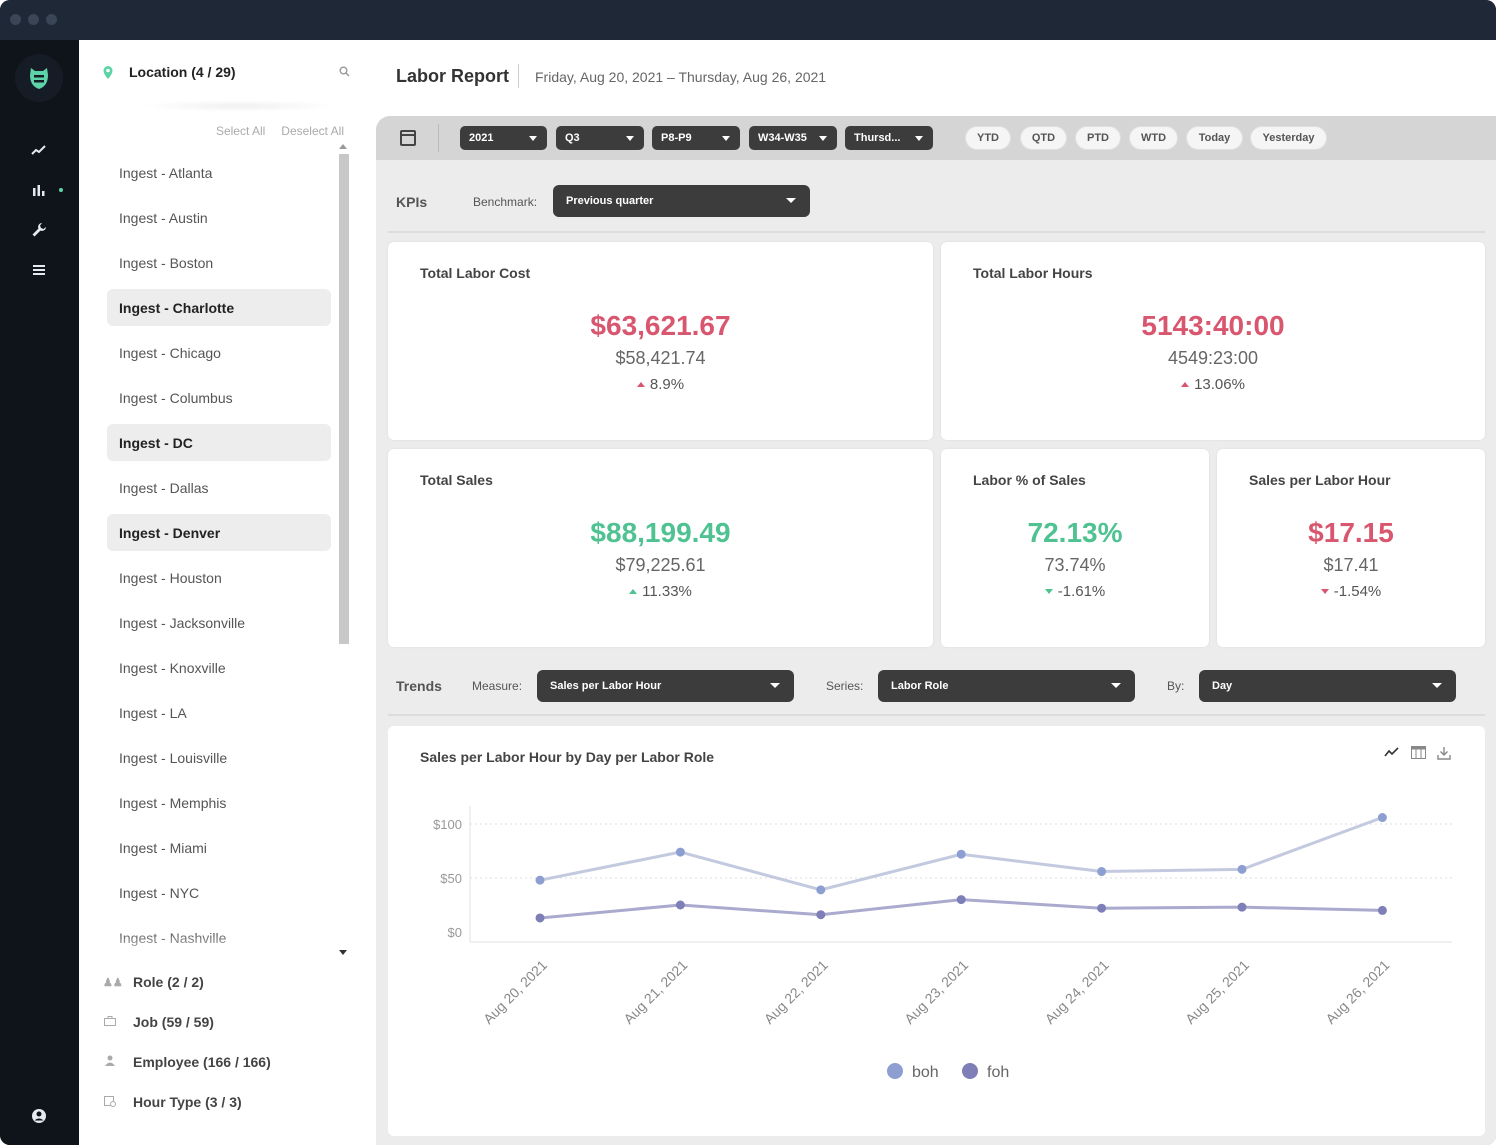 The width and height of the screenshot is (1496, 1145). I want to click on location-item: Ingest - Memphis, so click(173, 802).